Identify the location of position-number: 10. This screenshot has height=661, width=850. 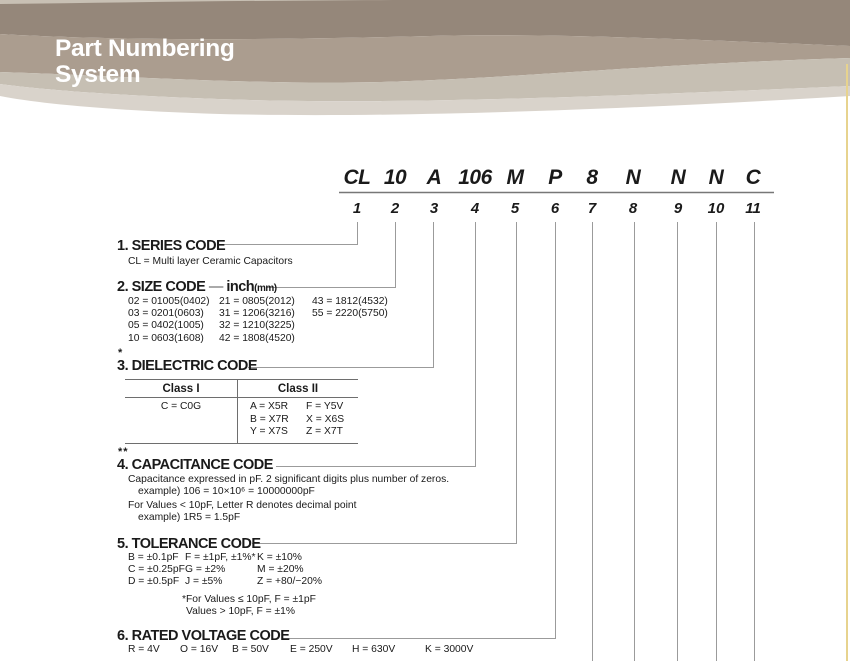
(716, 208).